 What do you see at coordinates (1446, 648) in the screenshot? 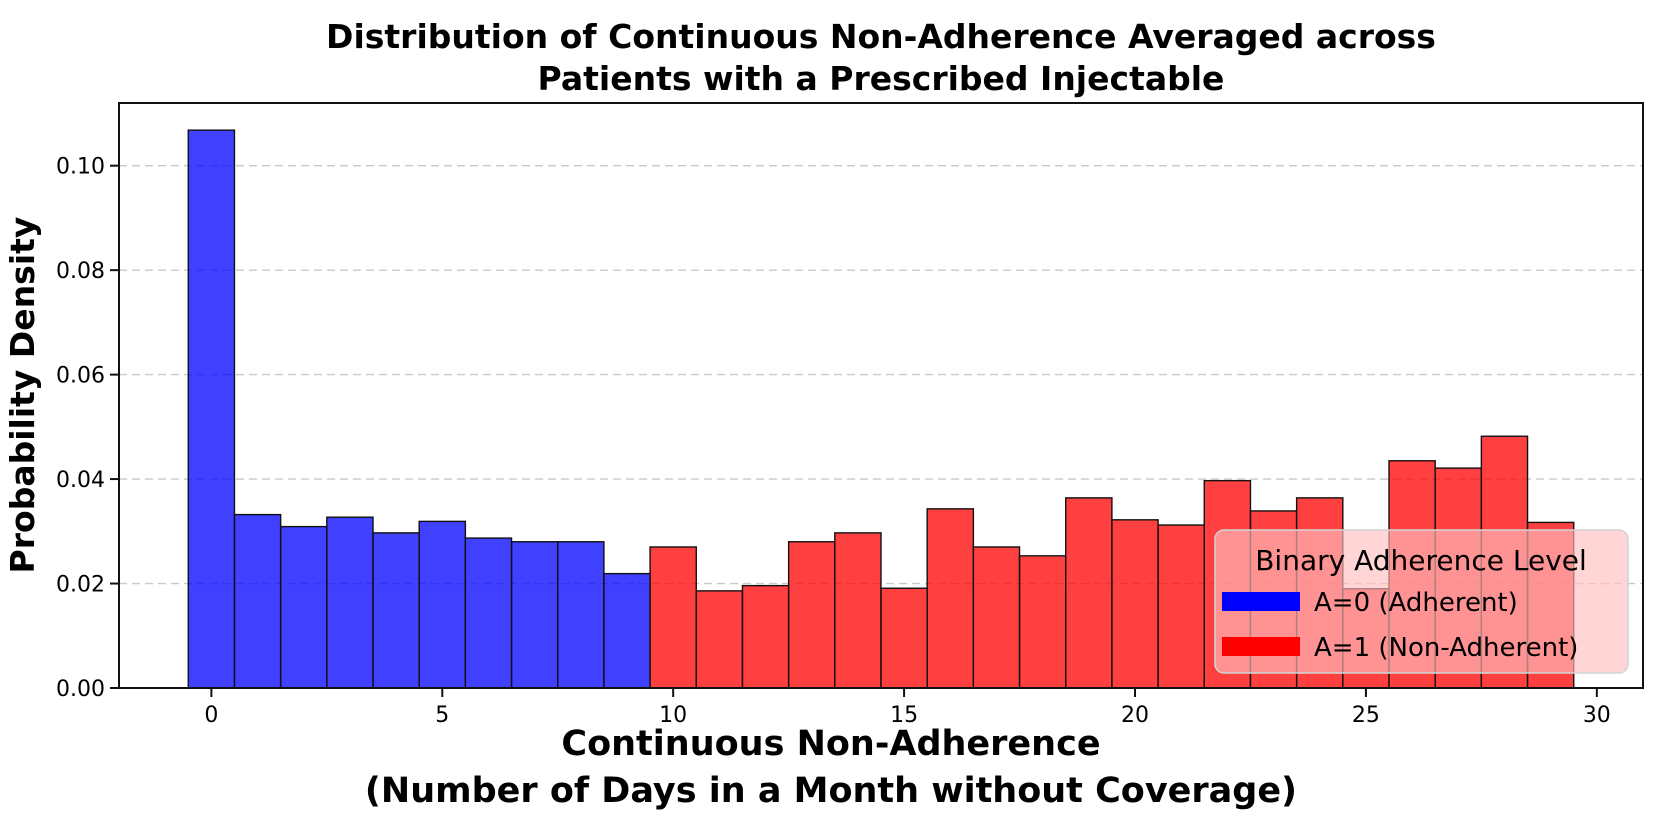
I see `legend-label-non-adherent: A=1 (Non-Adherent)` at bounding box center [1446, 648].